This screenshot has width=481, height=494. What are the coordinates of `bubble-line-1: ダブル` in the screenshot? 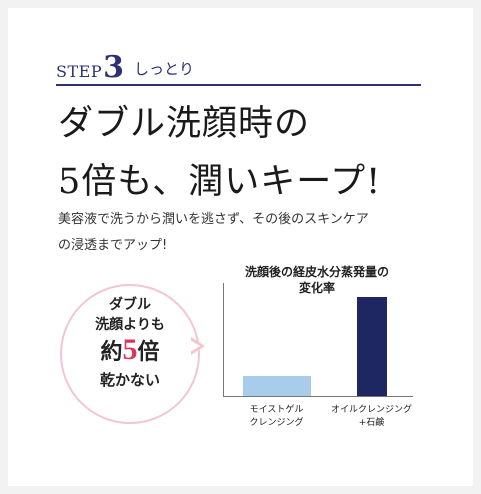 It's located at (130, 305).